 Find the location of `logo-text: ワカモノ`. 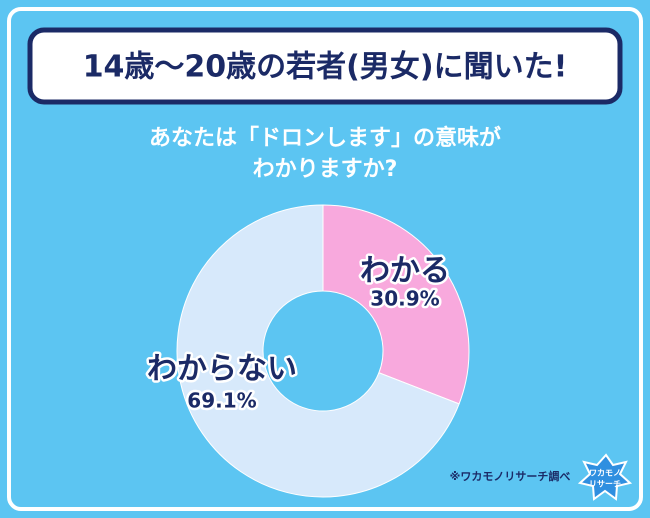

logo-text: ワカモノ is located at coordinates (605, 473).